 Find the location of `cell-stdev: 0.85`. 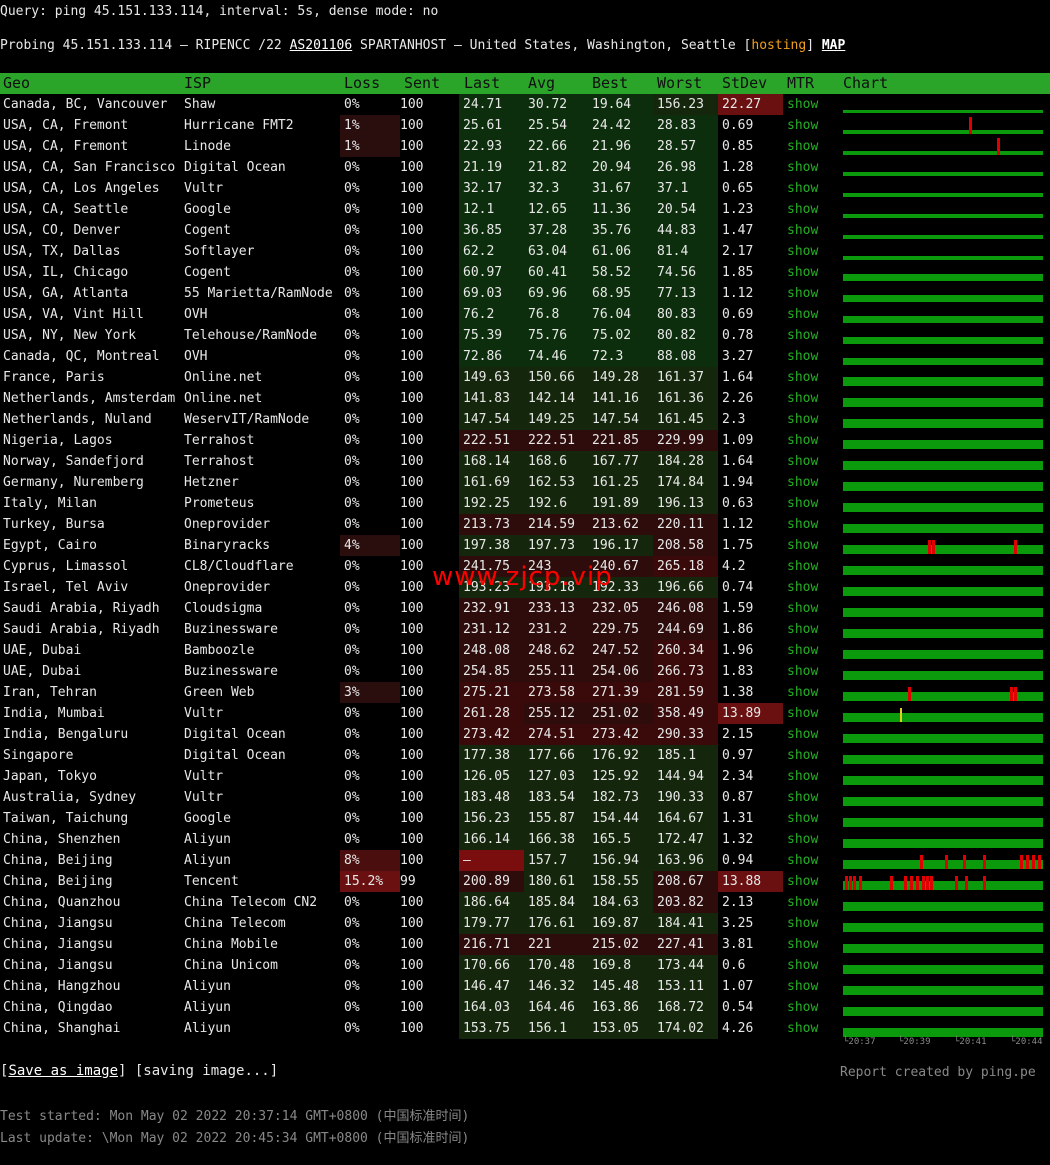

cell-stdev: 0.85 is located at coordinates (738, 146).